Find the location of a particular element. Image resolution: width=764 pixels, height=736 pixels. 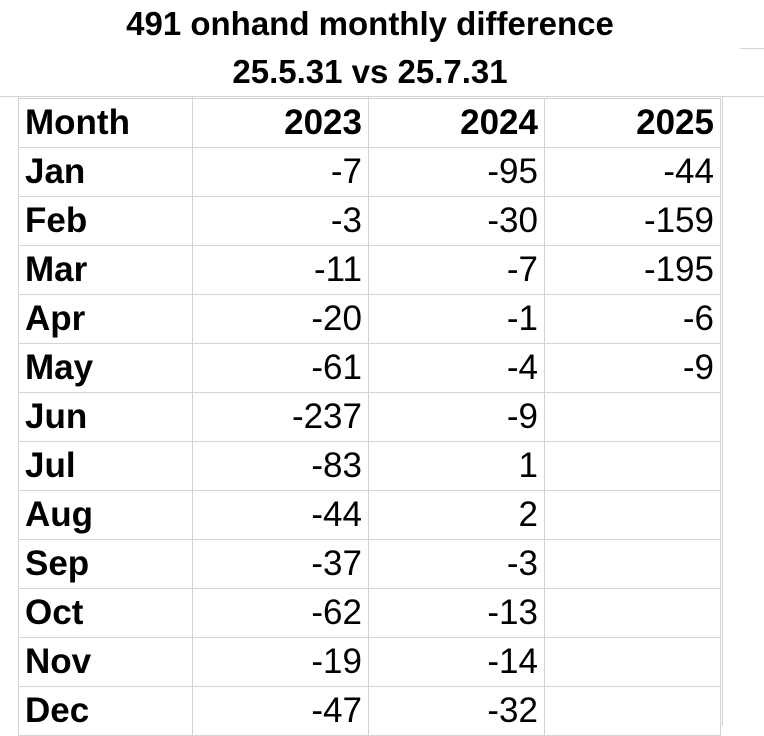

month-cell: Nov is located at coordinates (105, 662).